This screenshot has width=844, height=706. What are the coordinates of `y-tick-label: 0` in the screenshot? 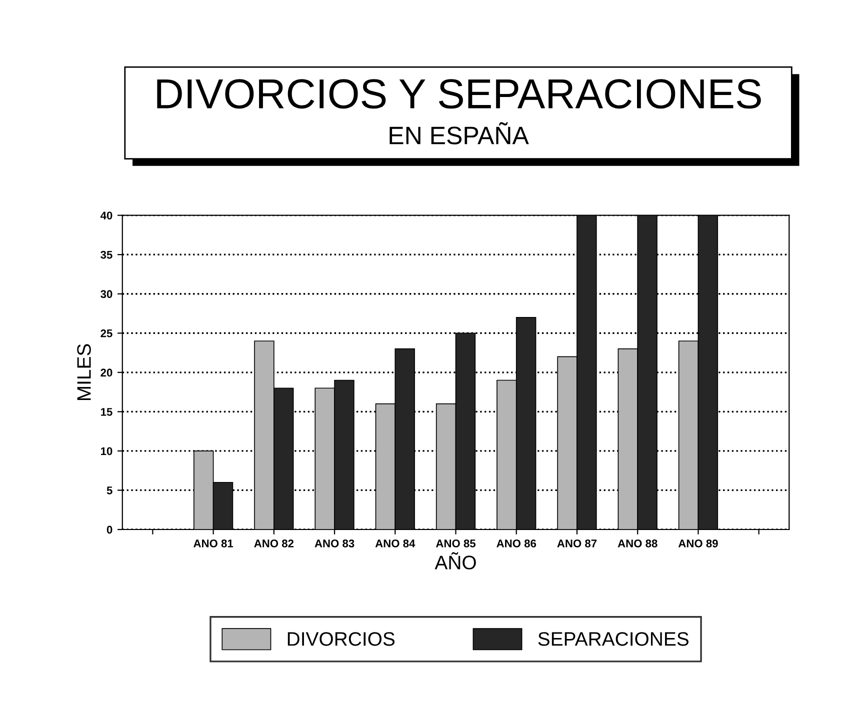 It's located at (109, 530).